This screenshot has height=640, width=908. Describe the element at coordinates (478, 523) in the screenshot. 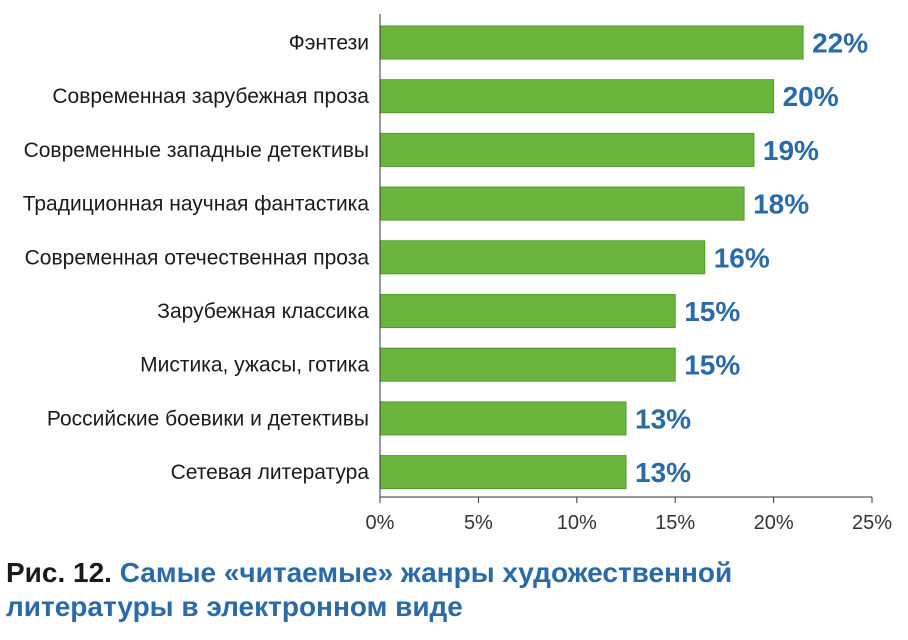

I see `x-tick-label: 5%` at that location.